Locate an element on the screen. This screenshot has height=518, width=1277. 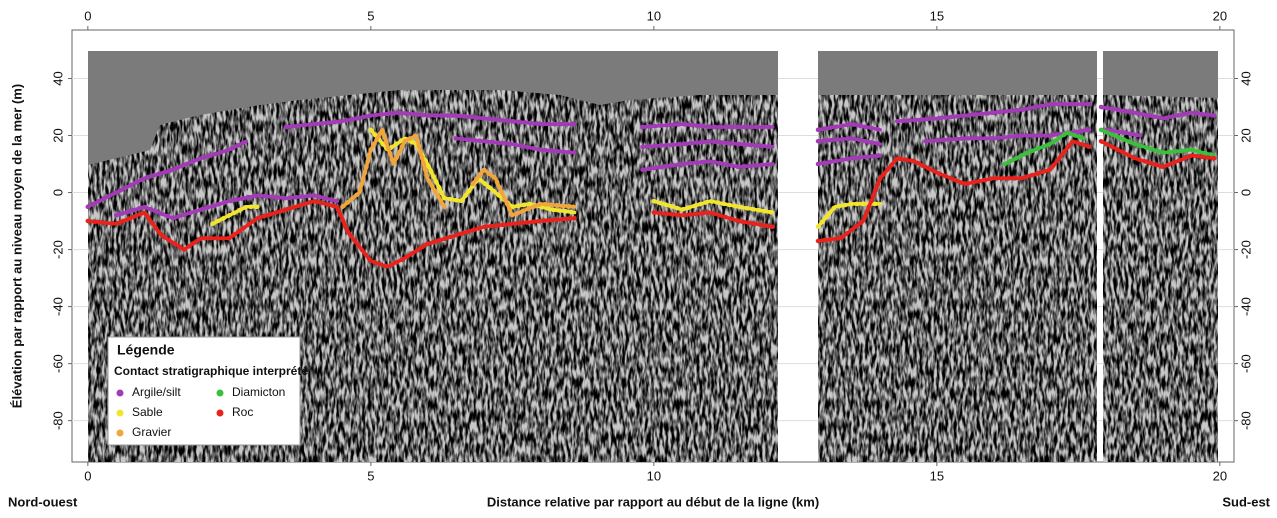
legend-label: Sable is located at coordinates (147, 412).